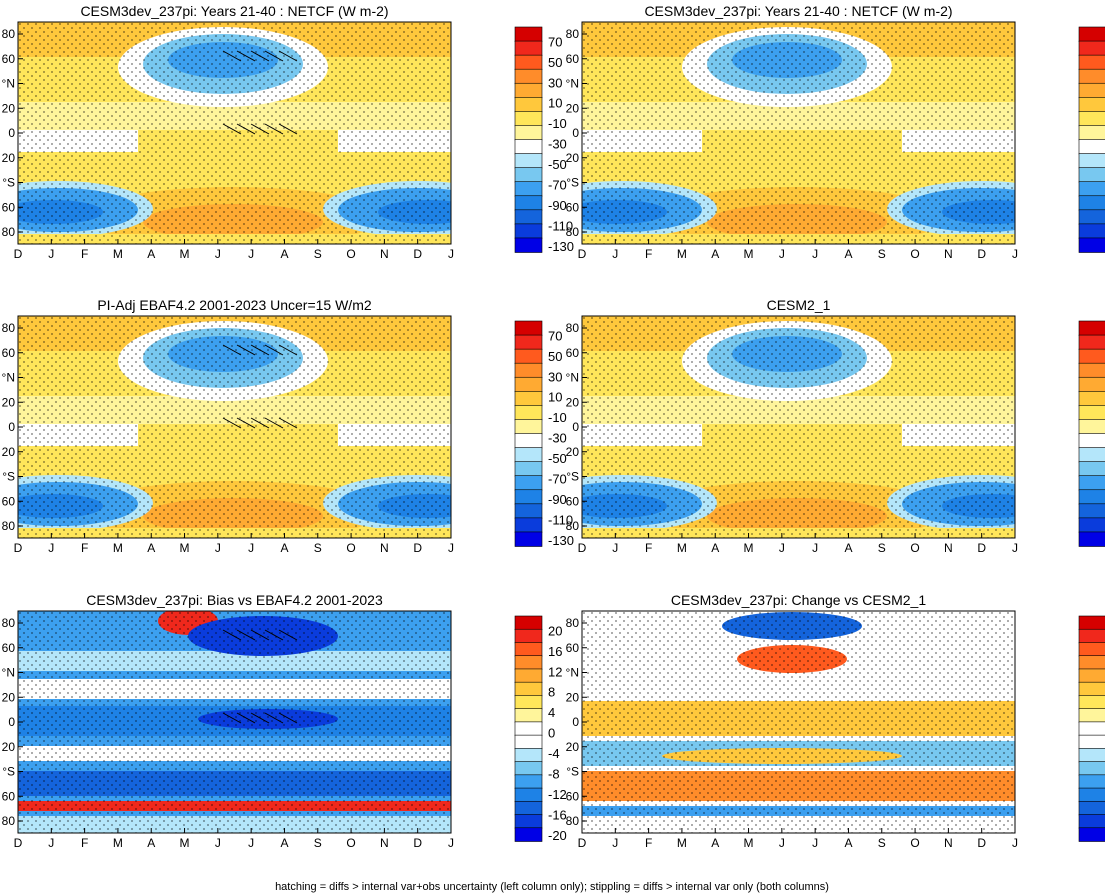 The image size is (1105, 895). What do you see at coordinates (555, 651) in the screenshot?
I see `colorbar-label: 16` at bounding box center [555, 651].